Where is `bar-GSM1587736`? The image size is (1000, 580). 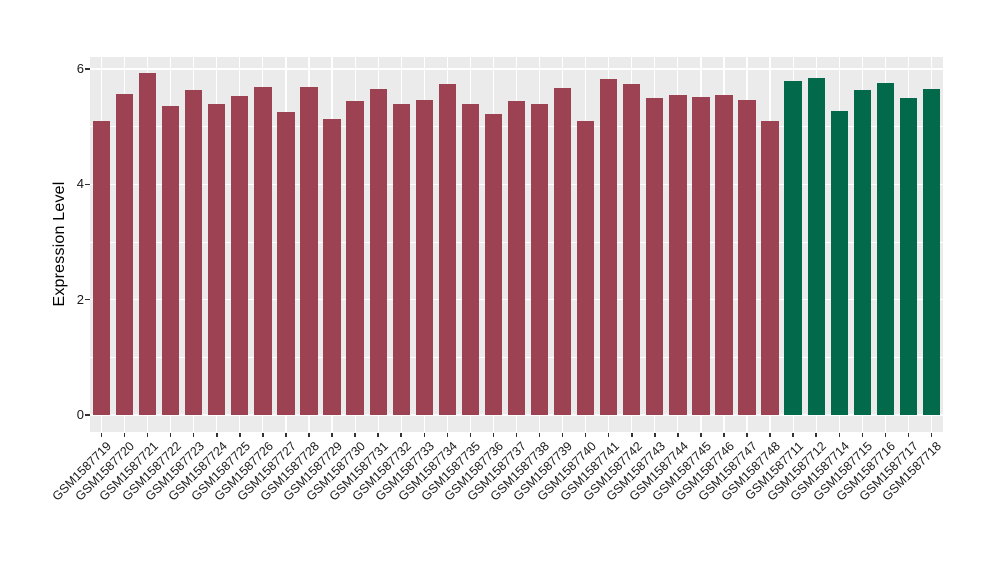
bar-GSM1587736 is located at coordinates (493, 264).